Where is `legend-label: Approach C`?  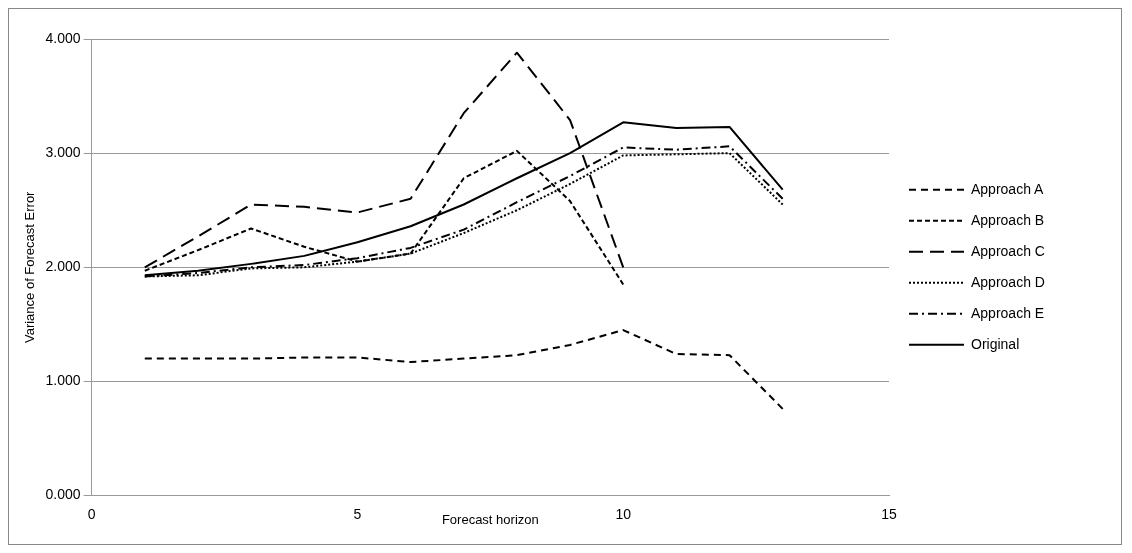
legend-label: Approach C is located at coordinates (1008, 250).